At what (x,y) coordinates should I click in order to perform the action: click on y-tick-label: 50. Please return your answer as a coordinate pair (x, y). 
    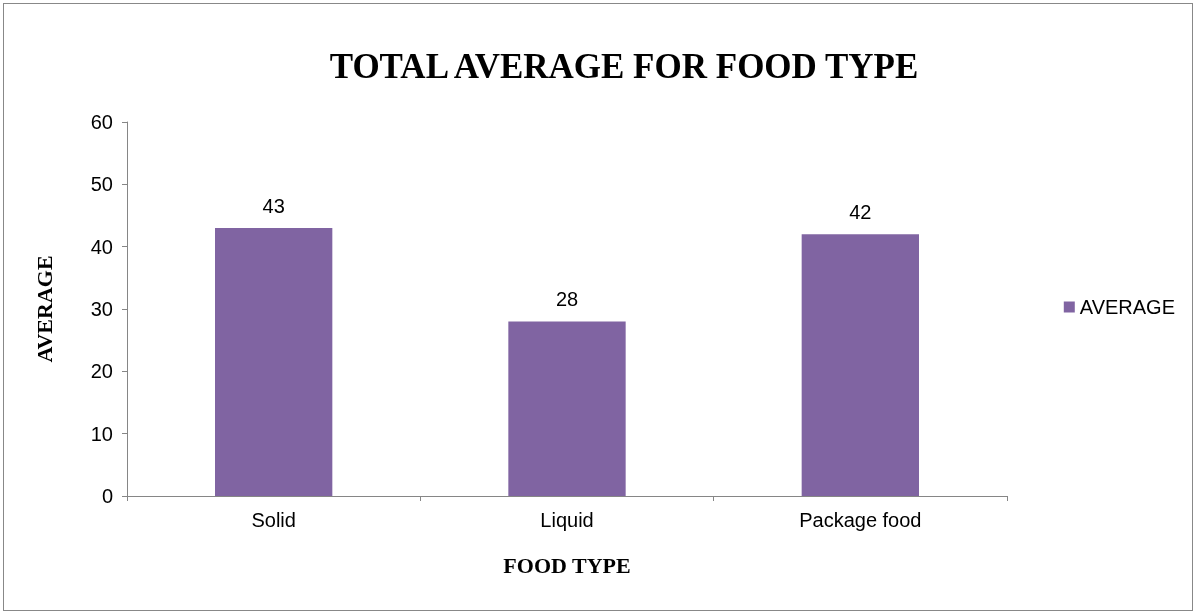
    Looking at the image, I should click on (101, 184).